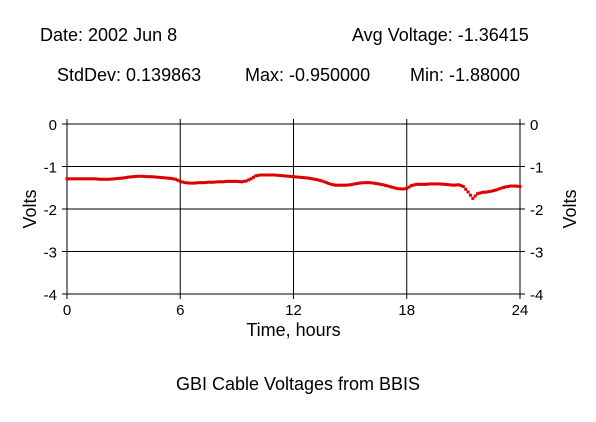 This screenshot has width=596, height=422. What do you see at coordinates (293, 310) in the screenshot?
I see `x-tick-label: 12` at bounding box center [293, 310].